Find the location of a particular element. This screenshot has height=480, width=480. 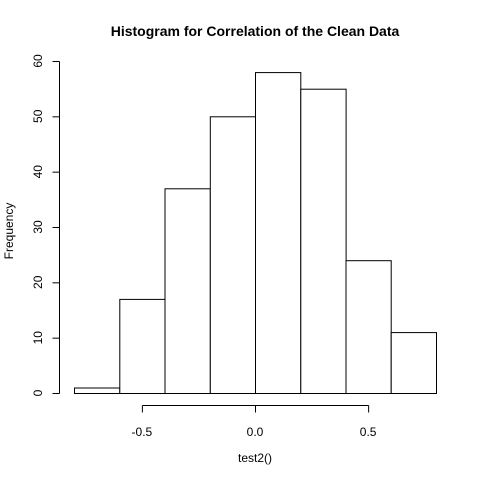

y-axis-label: Frequency is located at coordinates (9, 231).